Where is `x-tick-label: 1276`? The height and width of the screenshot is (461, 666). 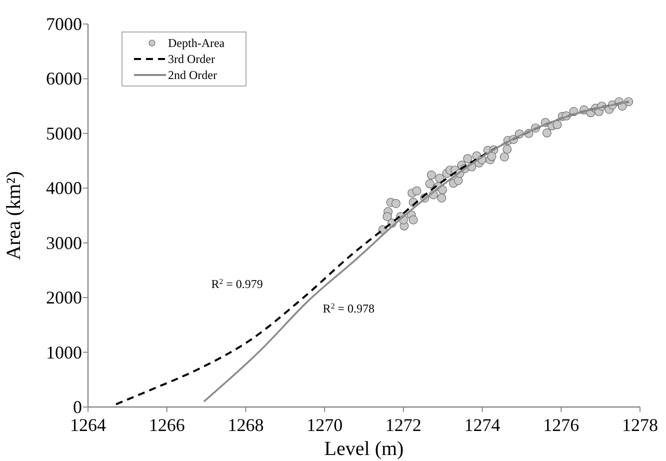
x-tick-label: 1276 is located at coordinates (561, 425).